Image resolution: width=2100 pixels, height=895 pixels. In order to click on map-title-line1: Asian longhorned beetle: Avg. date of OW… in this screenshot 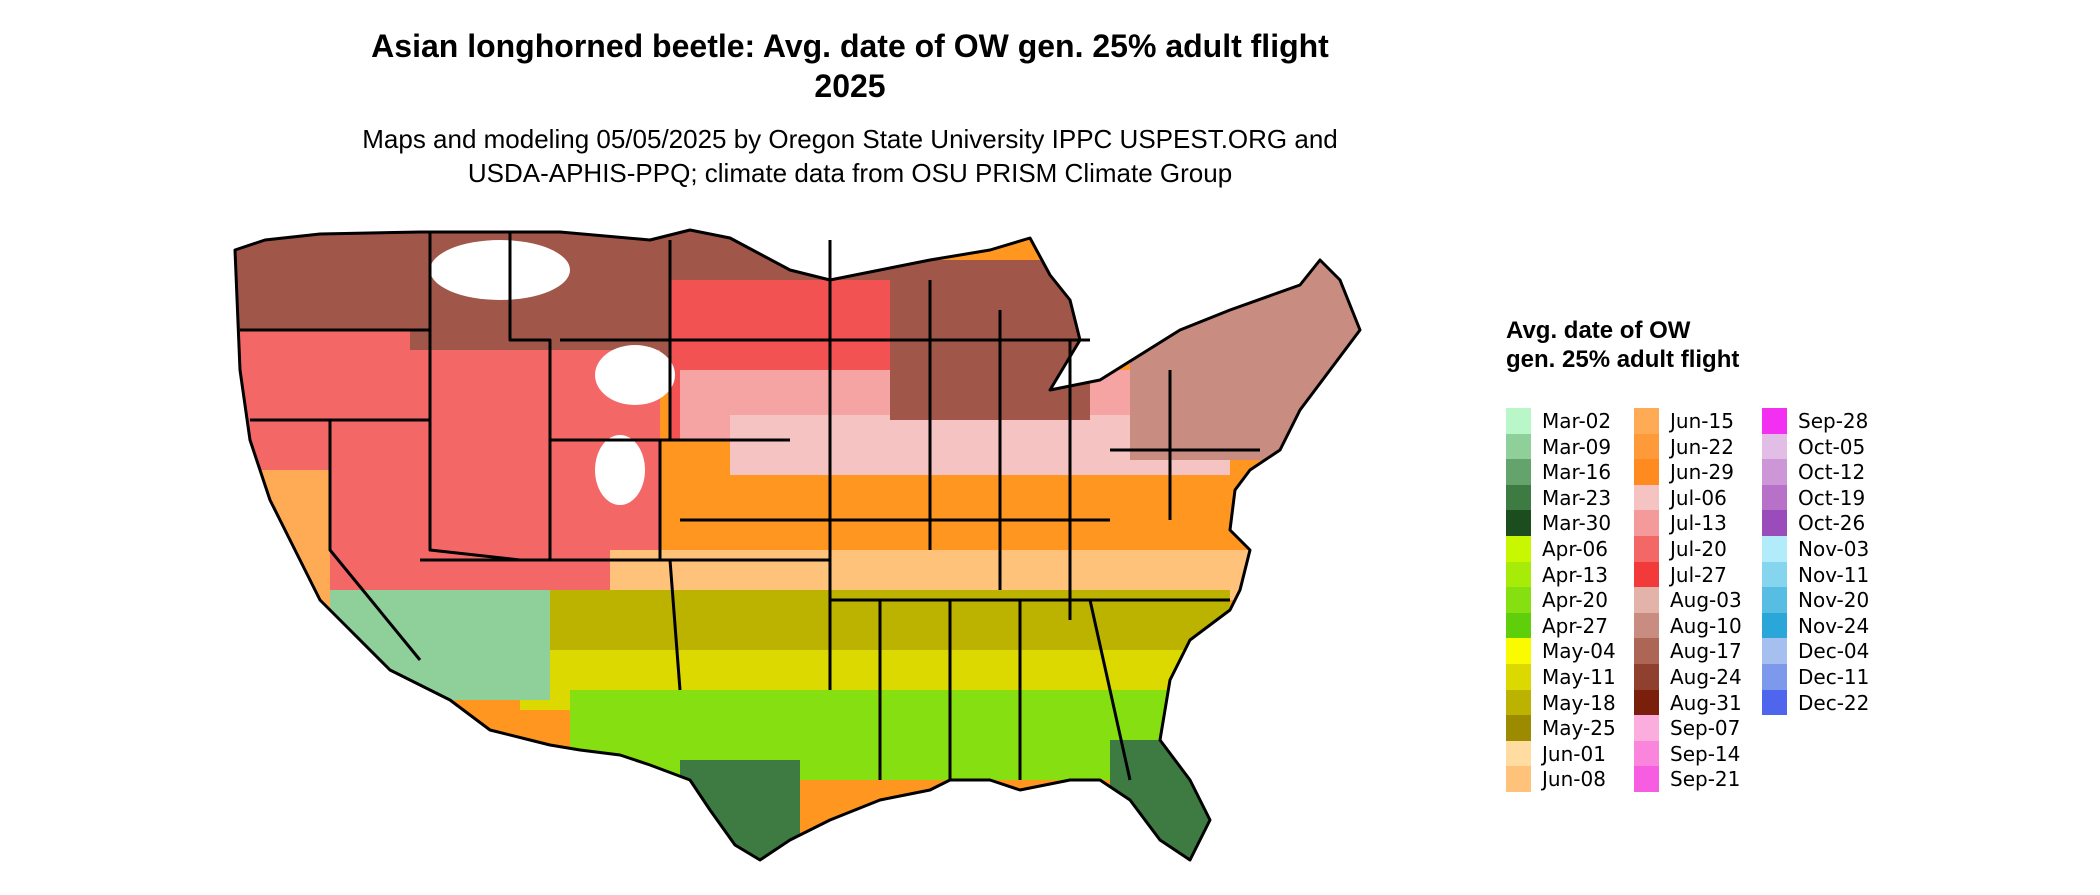, I will do `click(850, 46)`.